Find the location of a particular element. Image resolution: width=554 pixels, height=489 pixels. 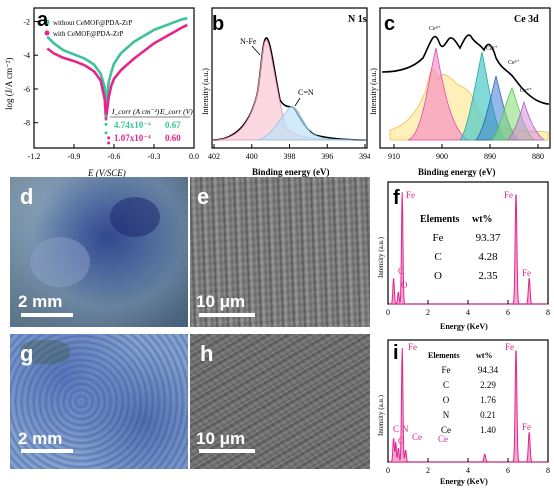

a-xtick-label: -0.6 is located at coordinates (114, 156).